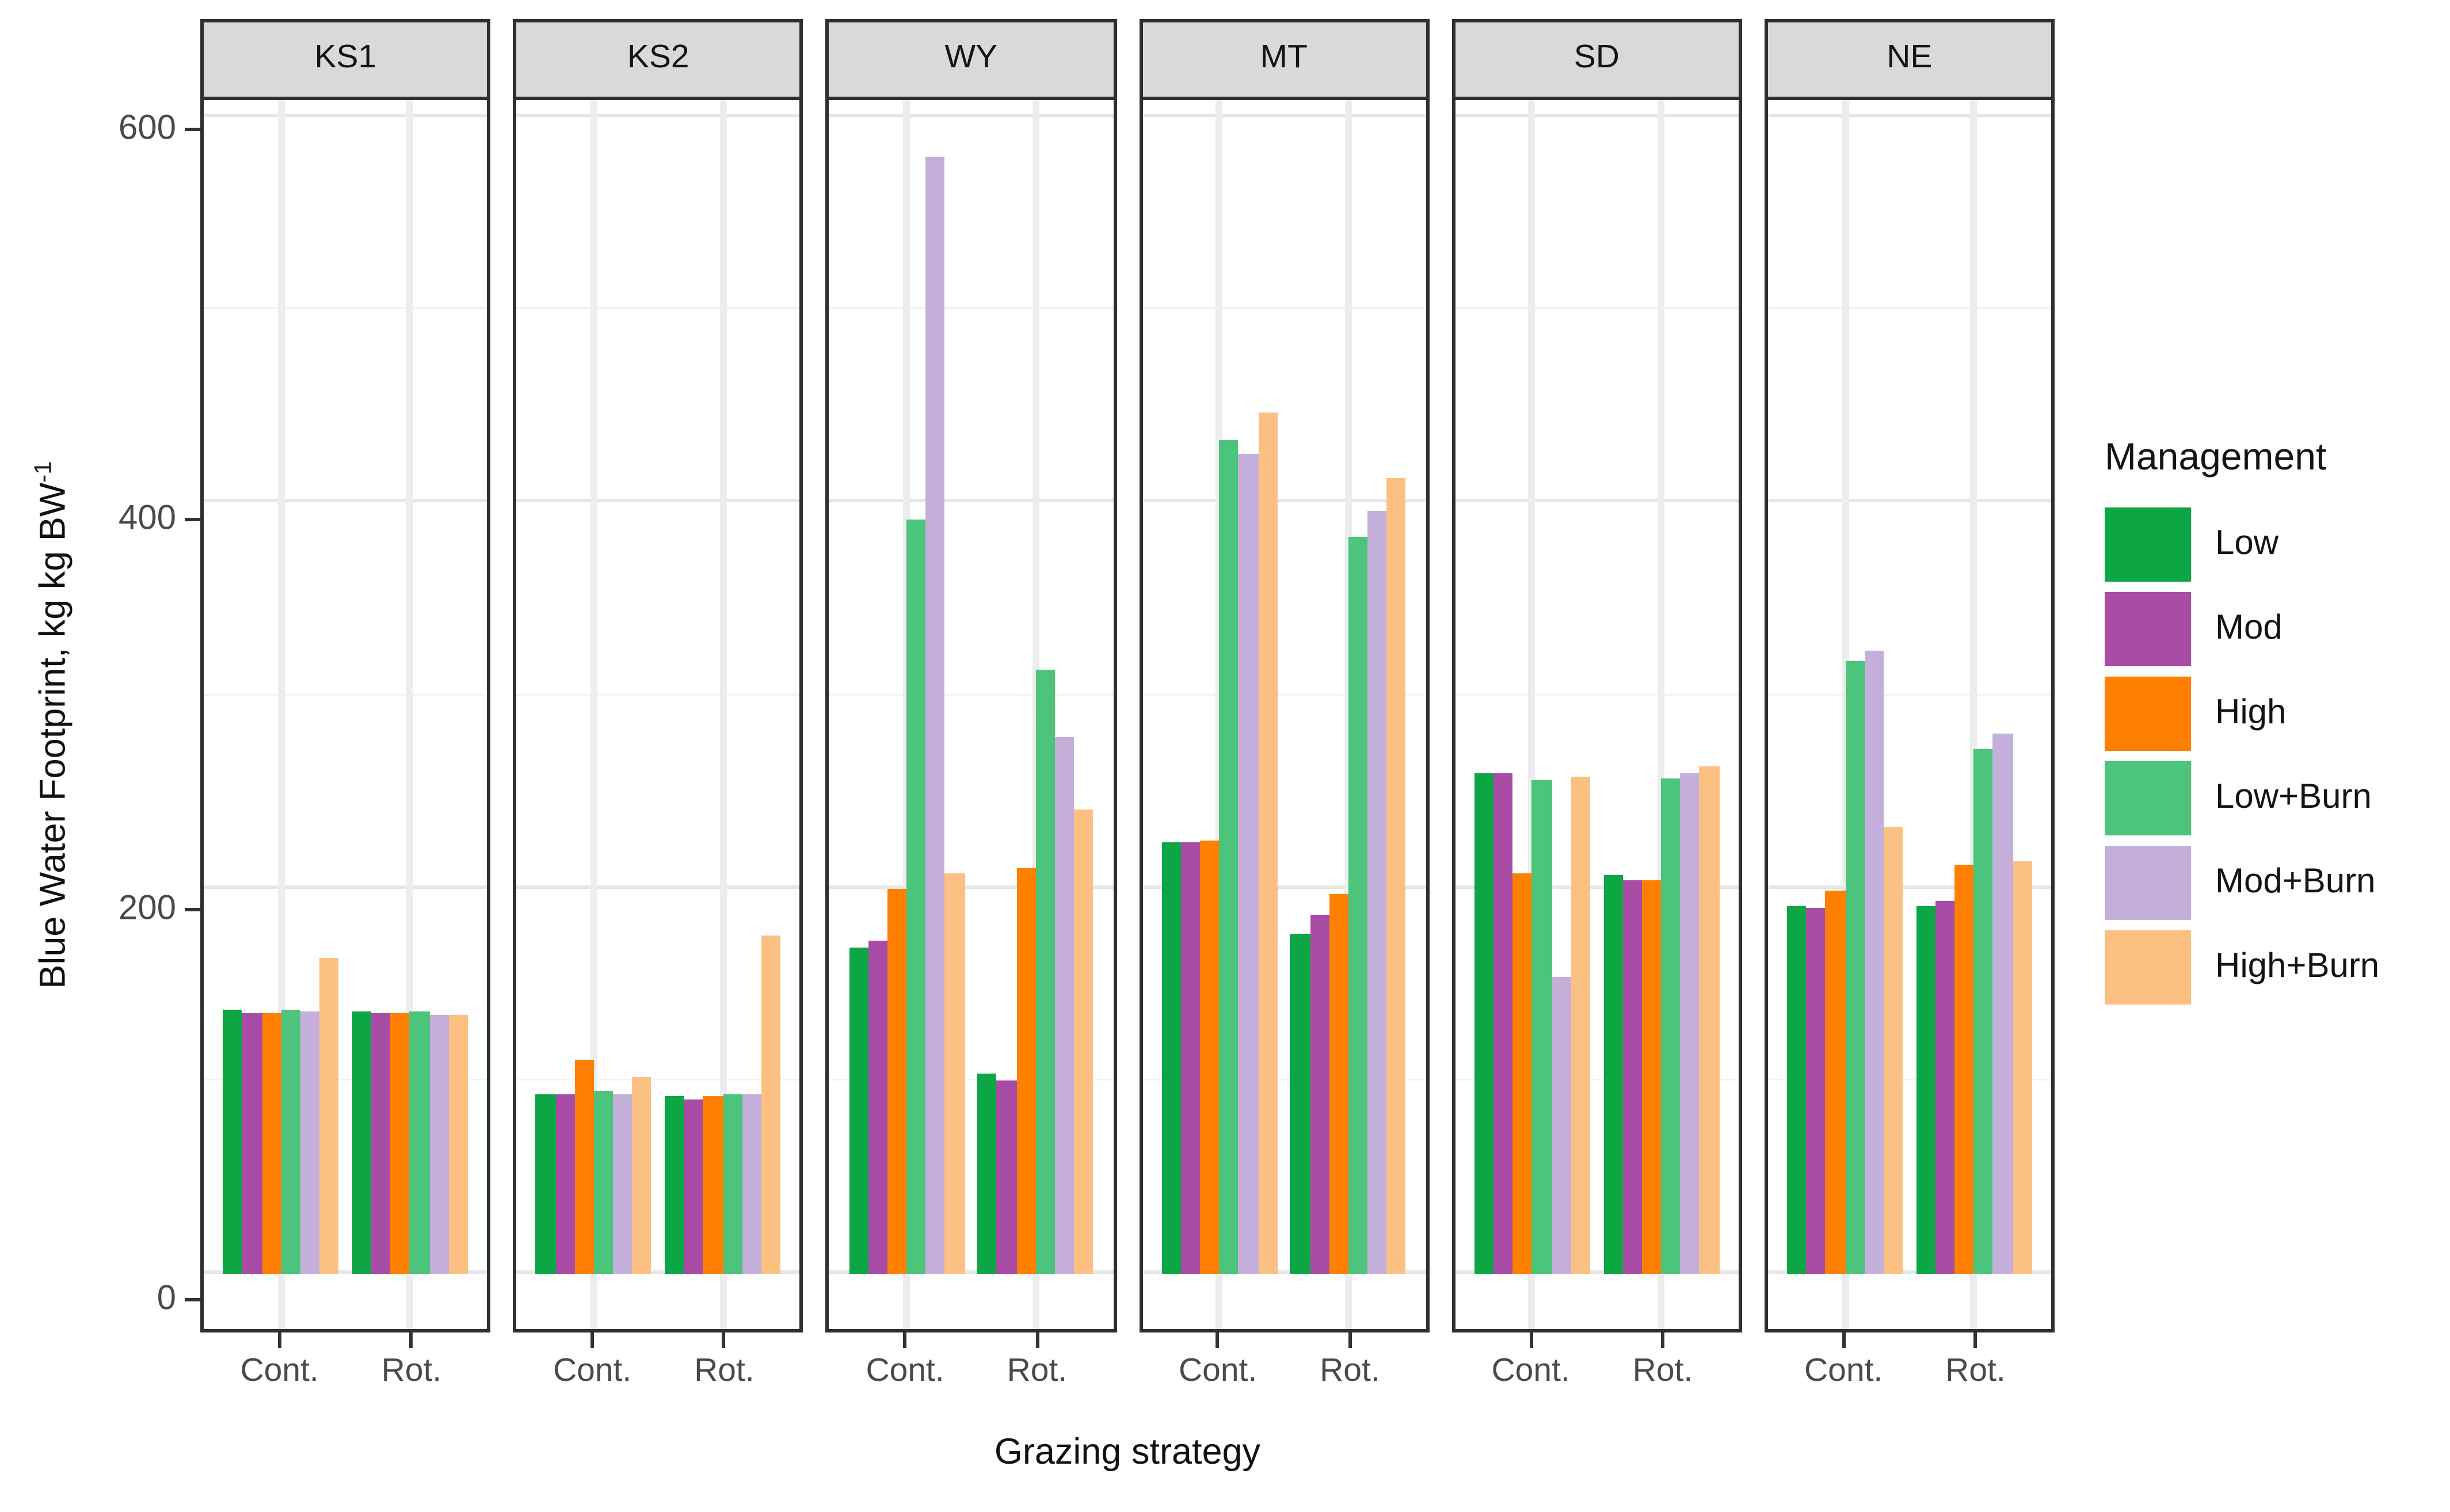  What do you see at coordinates (147, 519) in the screenshot?
I see `y-axis-tick-label: 400` at bounding box center [147, 519].